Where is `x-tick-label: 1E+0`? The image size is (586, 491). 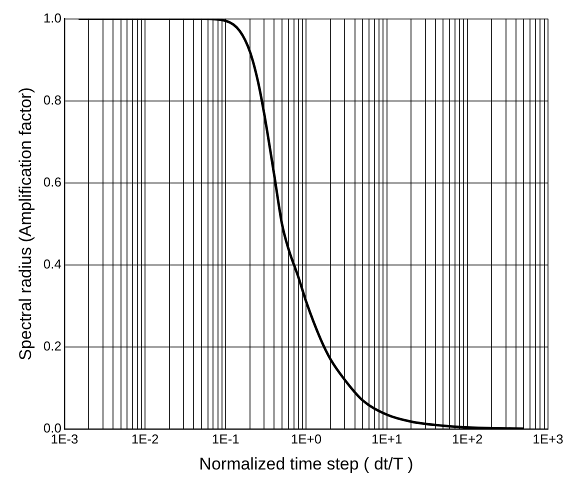 x-tick-label: 1E+0 is located at coordinates (306, 438).